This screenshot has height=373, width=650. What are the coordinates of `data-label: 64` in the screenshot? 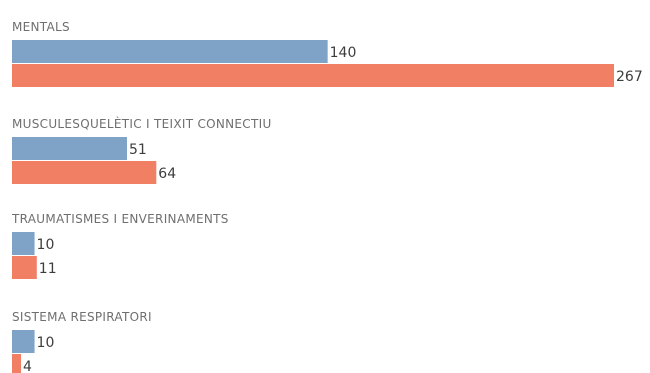 It's located at (167, 174).